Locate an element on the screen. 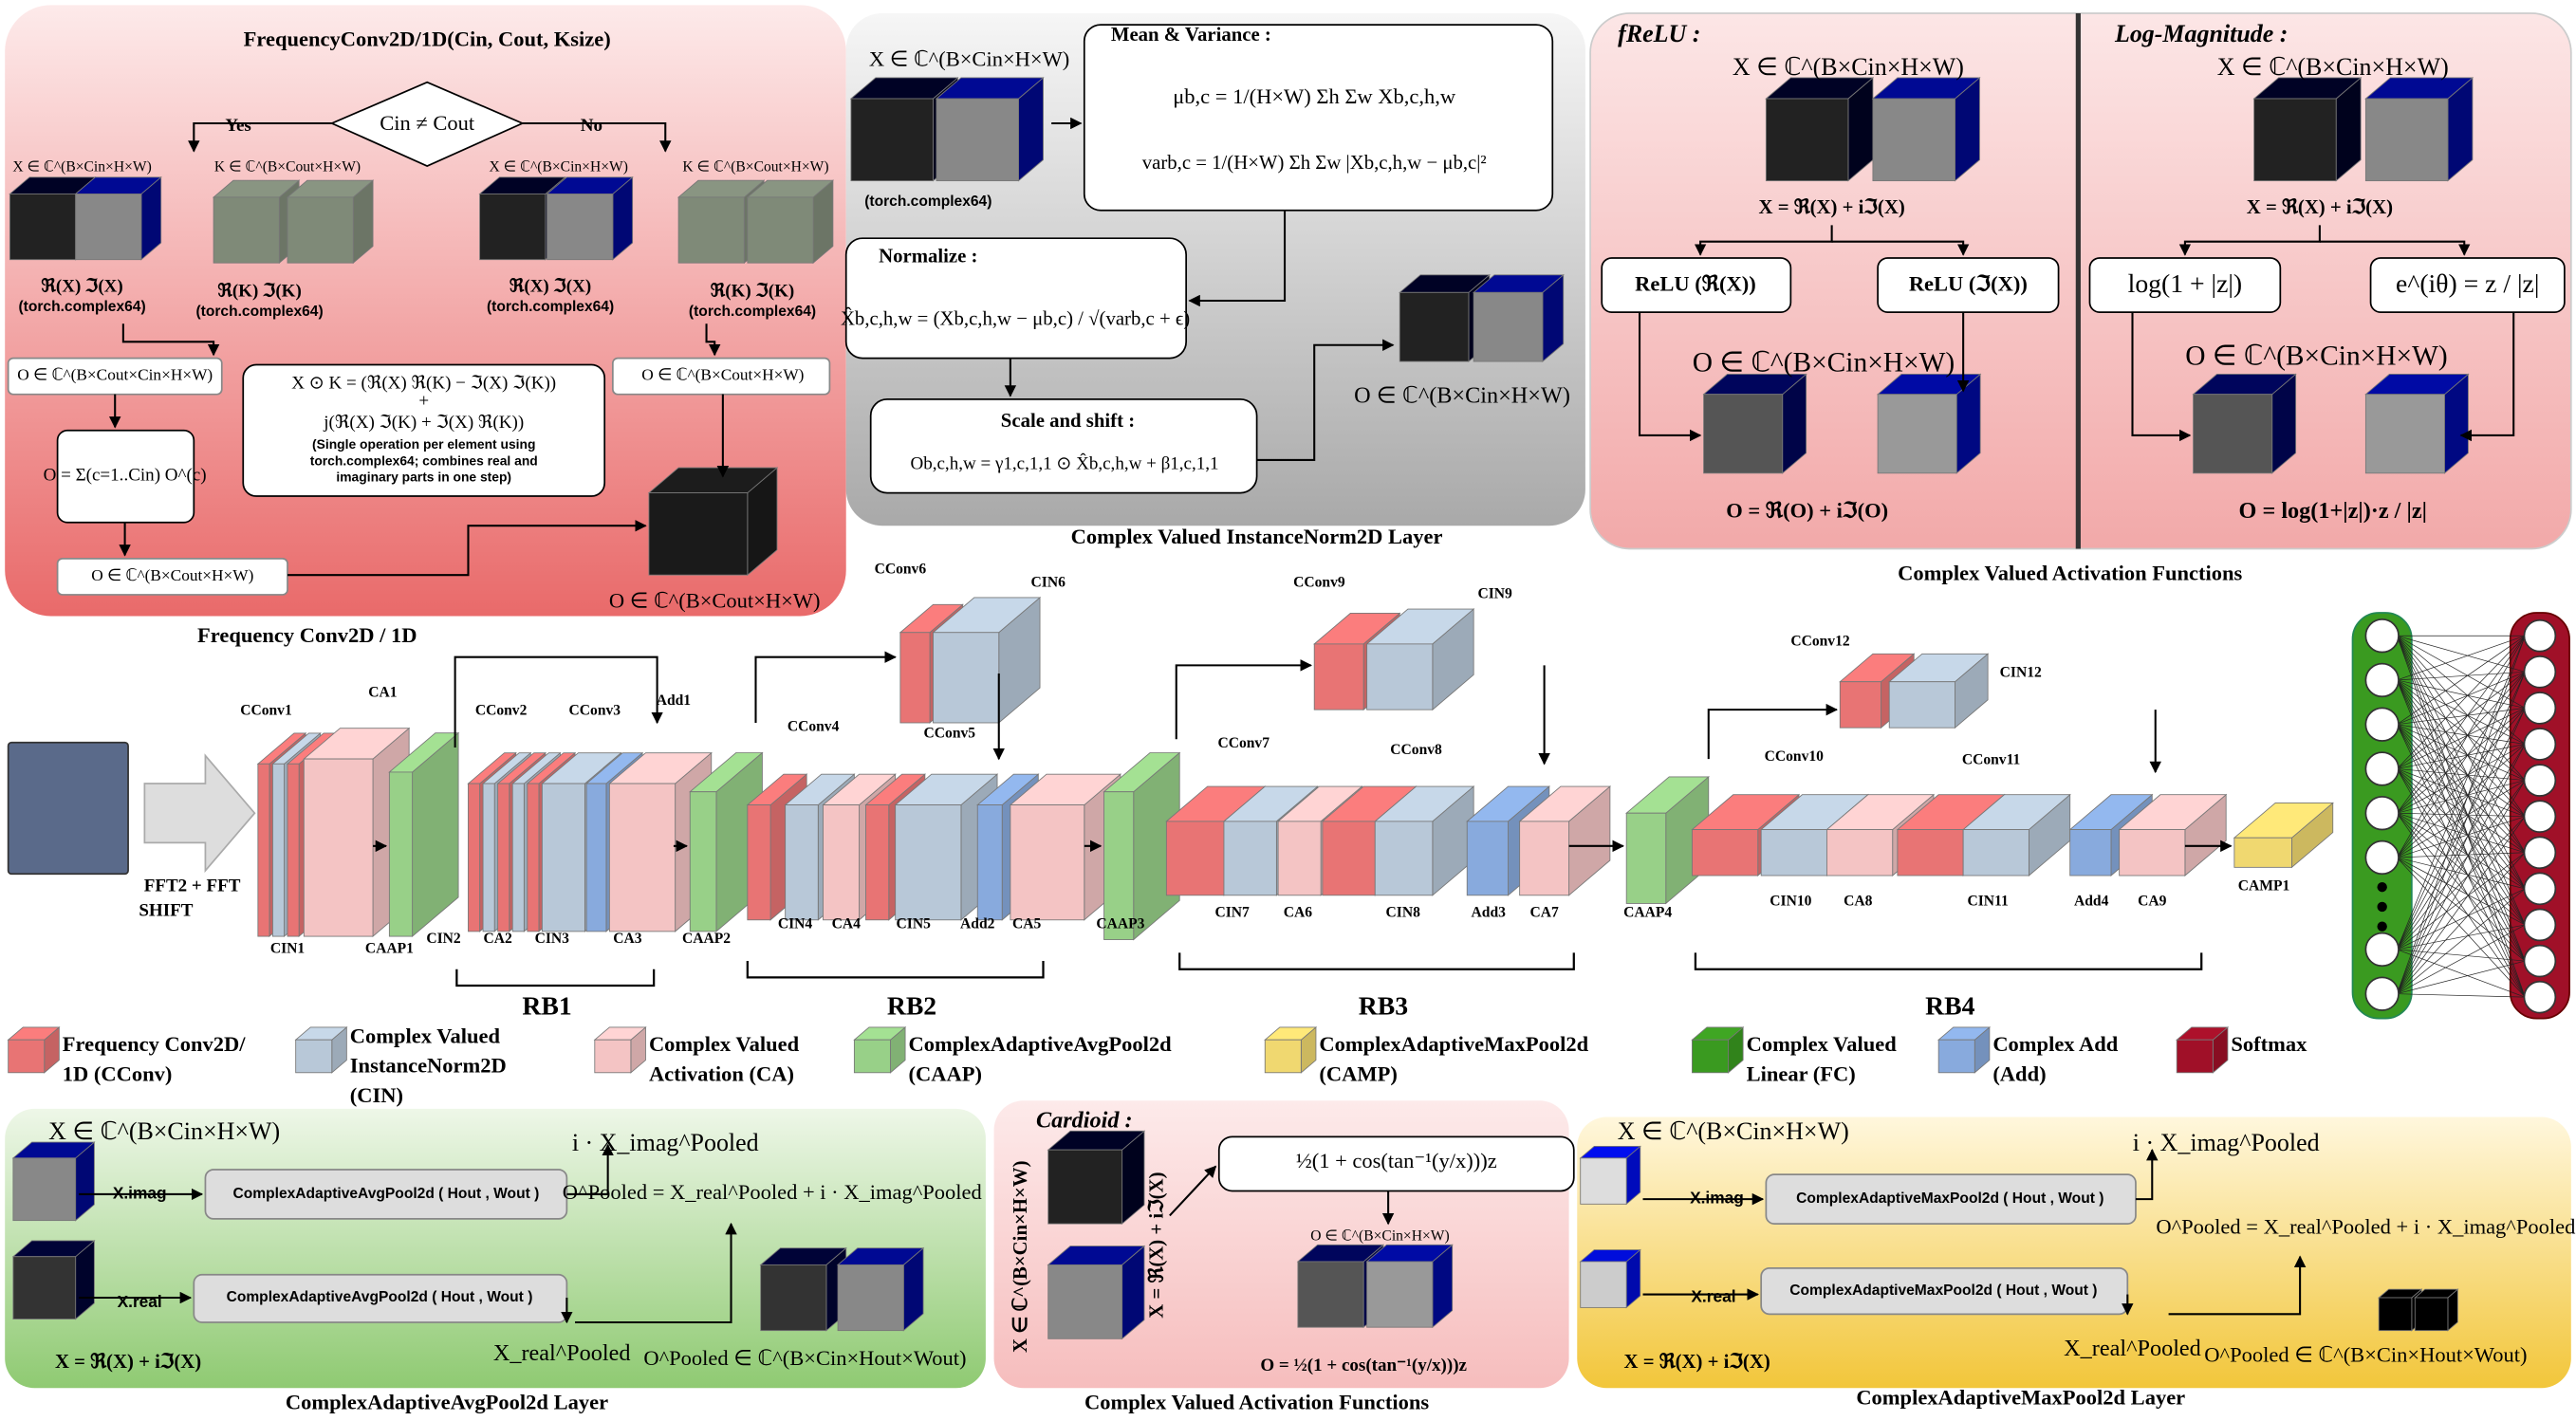 The image size is (2576, 1421). label: CA2 is located at coordinates (497, 939).